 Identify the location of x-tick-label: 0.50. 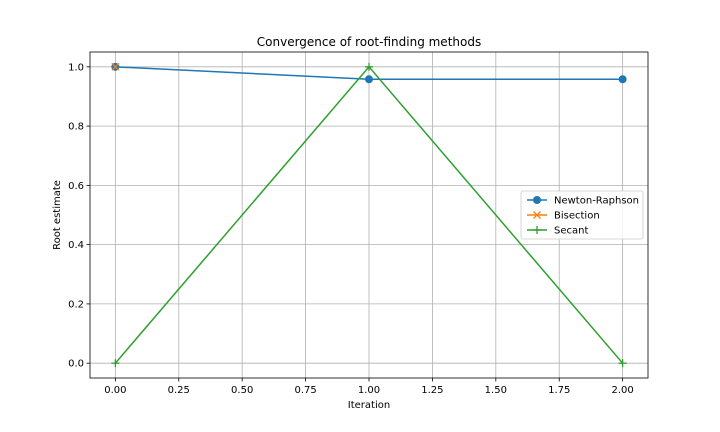
(242, 390).